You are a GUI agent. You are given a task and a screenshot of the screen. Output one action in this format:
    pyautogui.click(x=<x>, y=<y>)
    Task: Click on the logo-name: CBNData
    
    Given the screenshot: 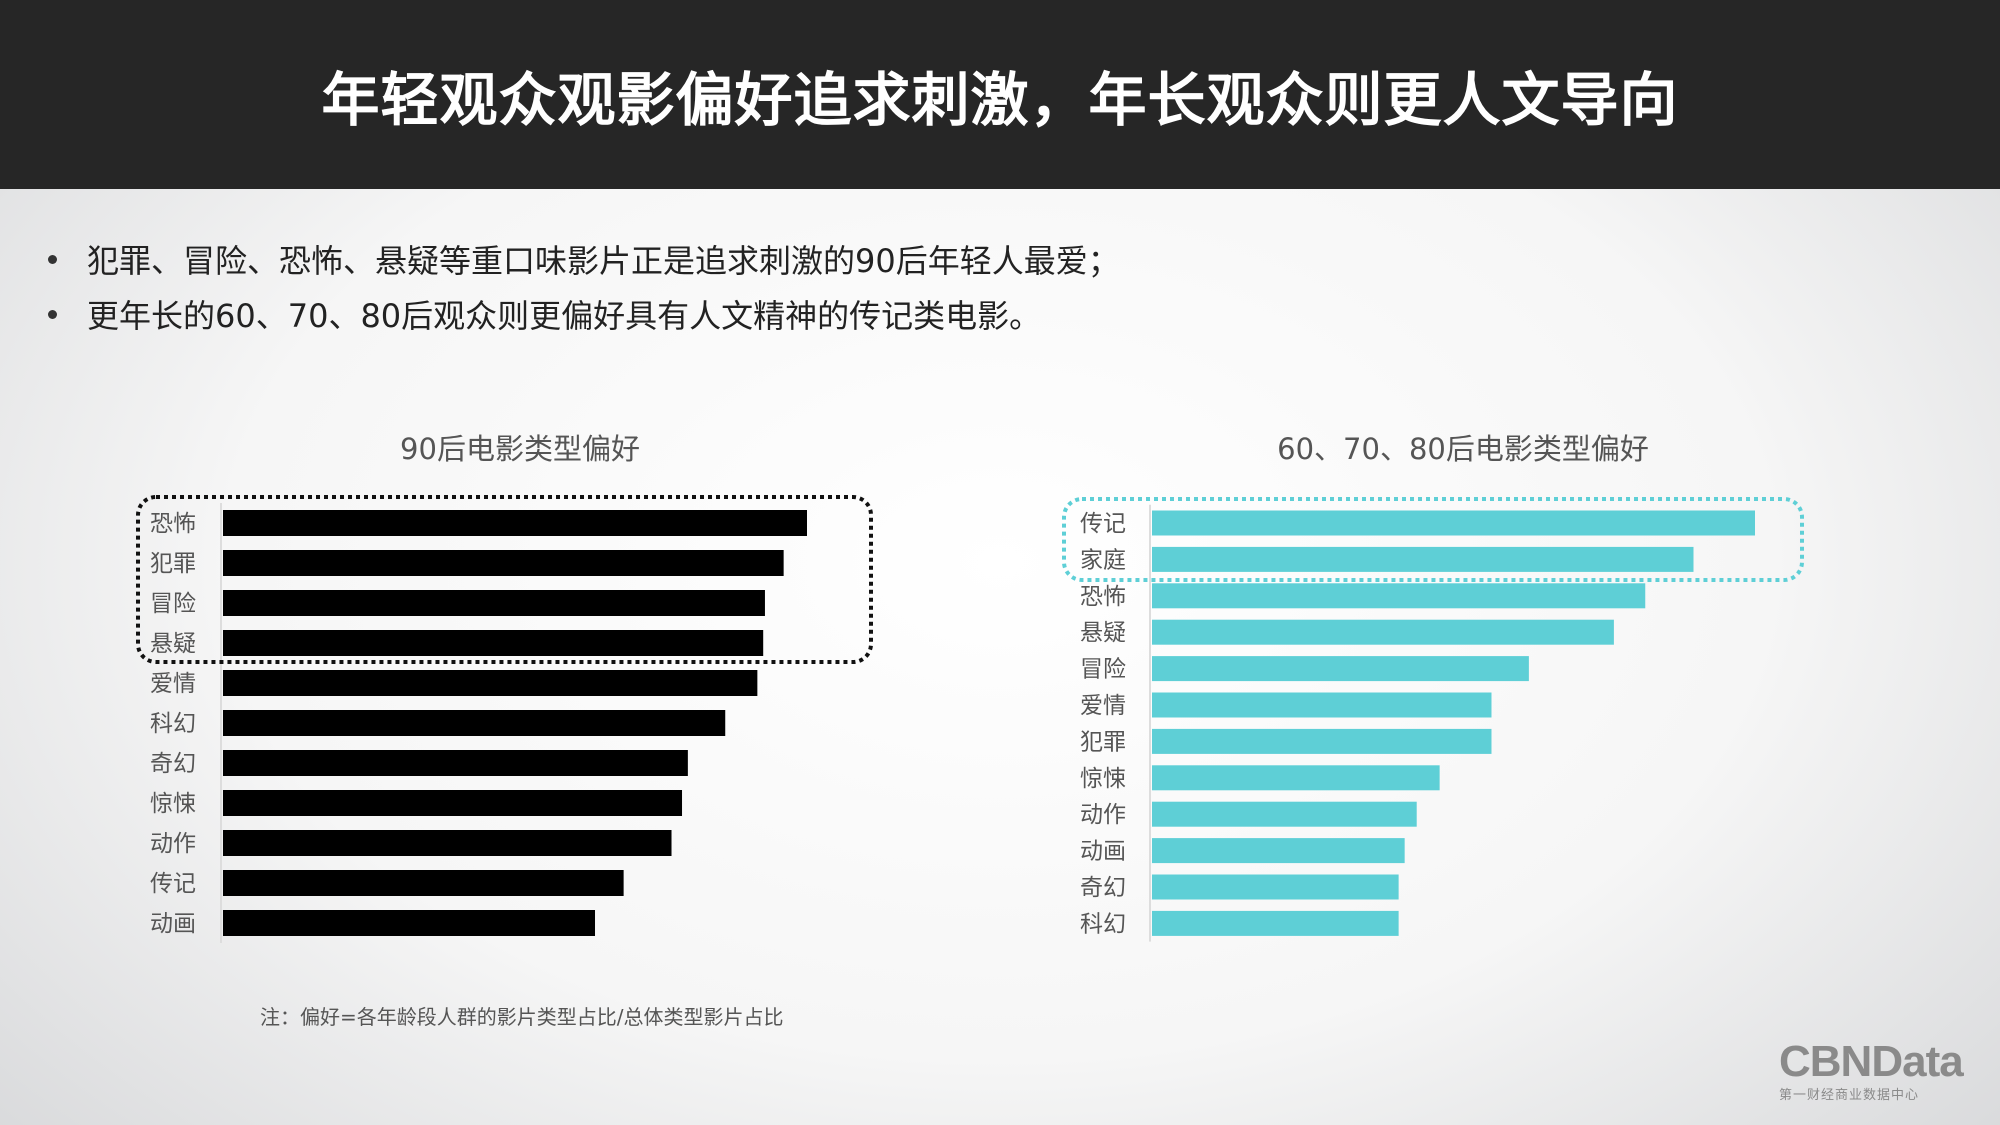 What is the action you would take?
    pyautogui.click(x=1871, y=1061)
    